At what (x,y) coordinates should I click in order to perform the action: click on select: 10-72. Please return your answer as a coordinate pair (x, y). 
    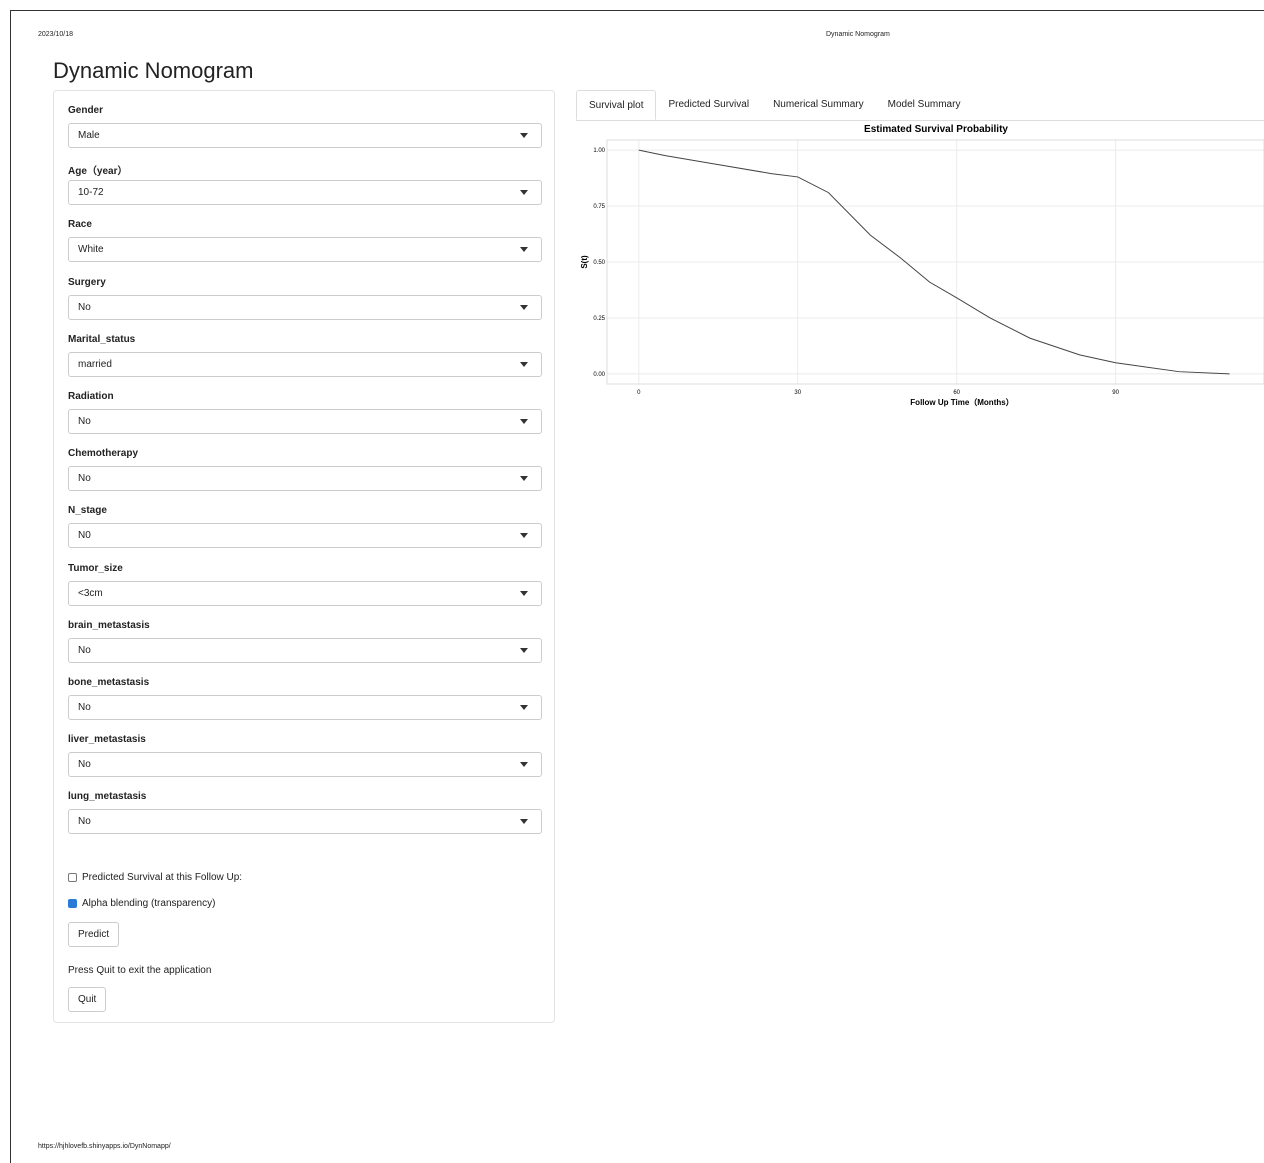
    Looking at the image, I should click on (305, 193).